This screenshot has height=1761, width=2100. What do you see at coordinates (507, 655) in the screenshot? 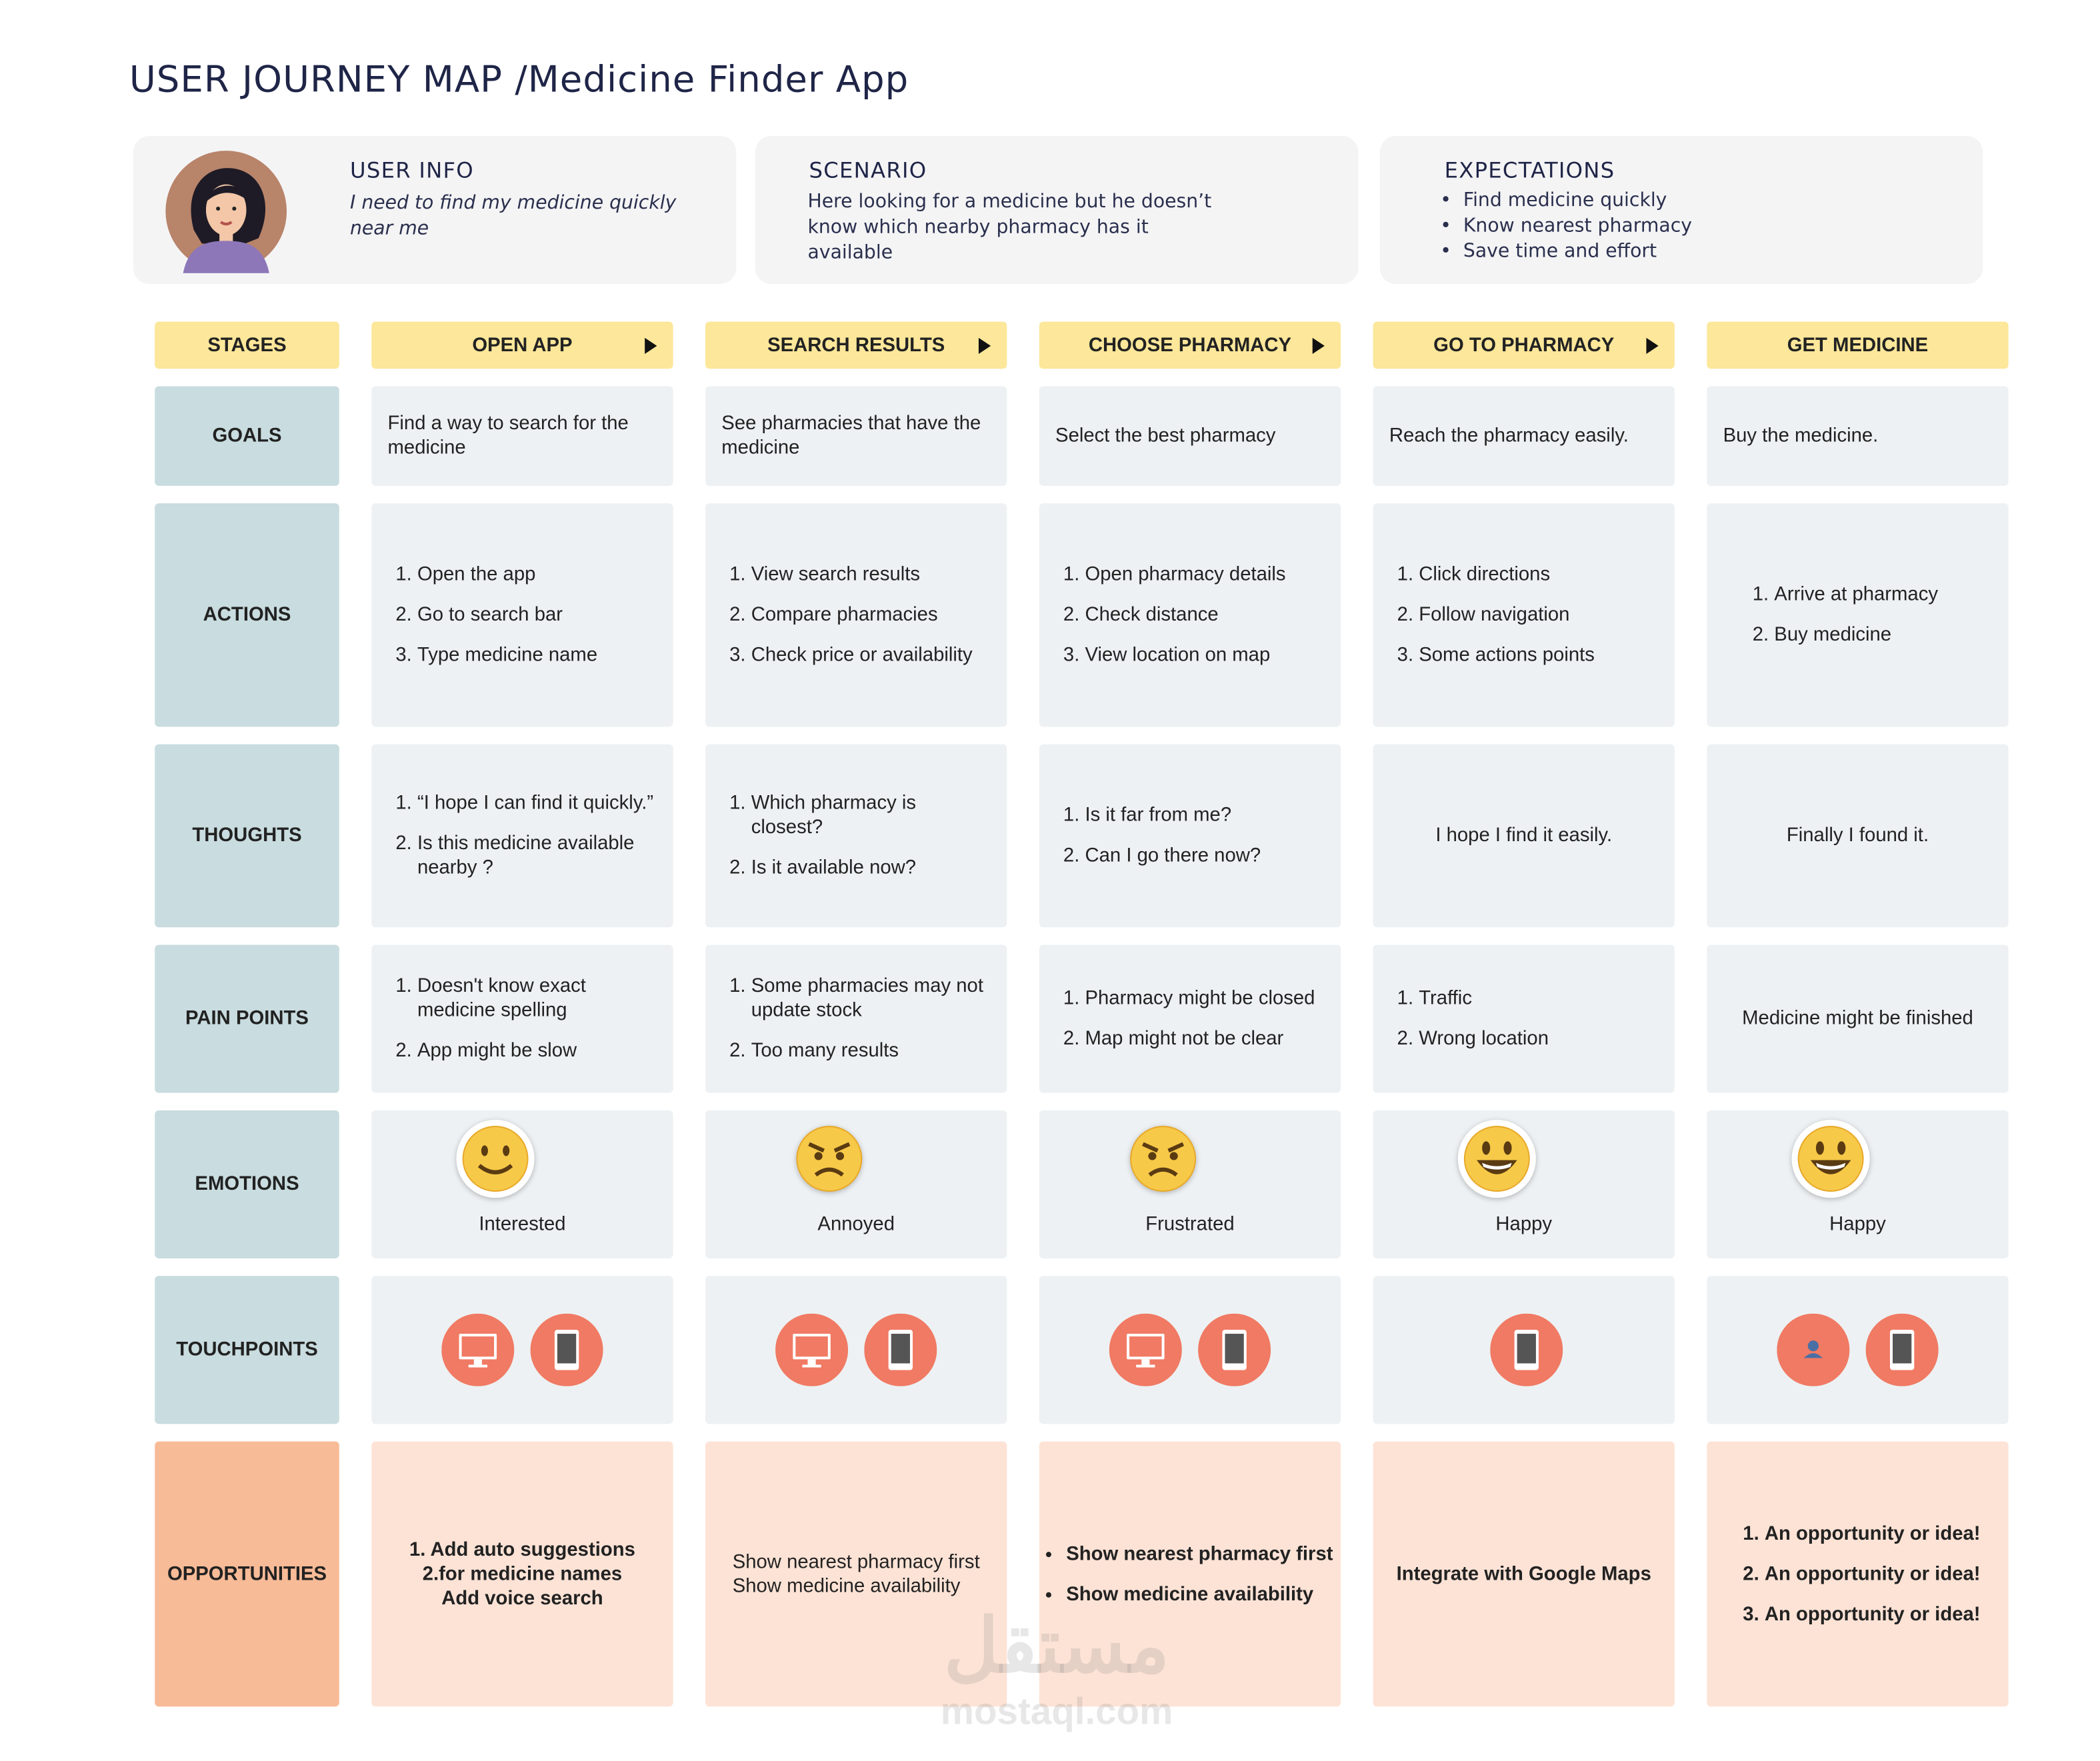
I see `list-item: Type medicine name` at bounding box center [507, 655].